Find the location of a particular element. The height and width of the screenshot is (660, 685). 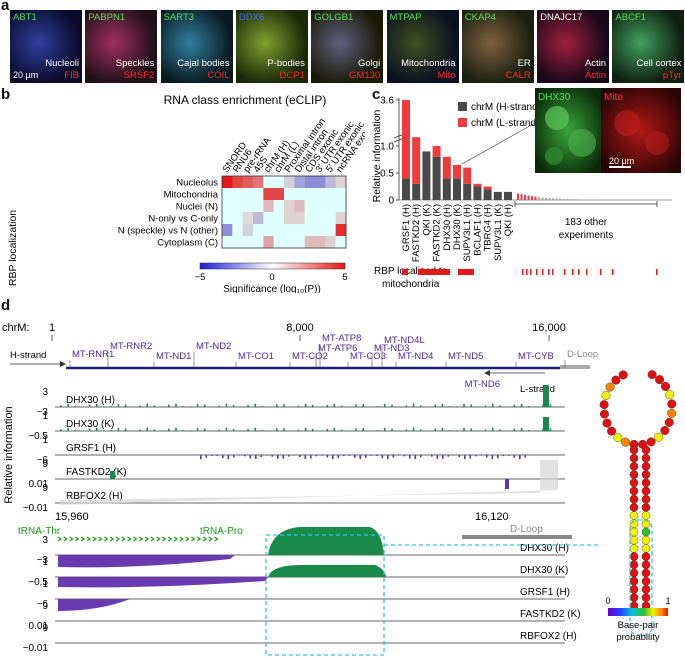

track-bot-label: −3 is located at coordinates (43, 560).